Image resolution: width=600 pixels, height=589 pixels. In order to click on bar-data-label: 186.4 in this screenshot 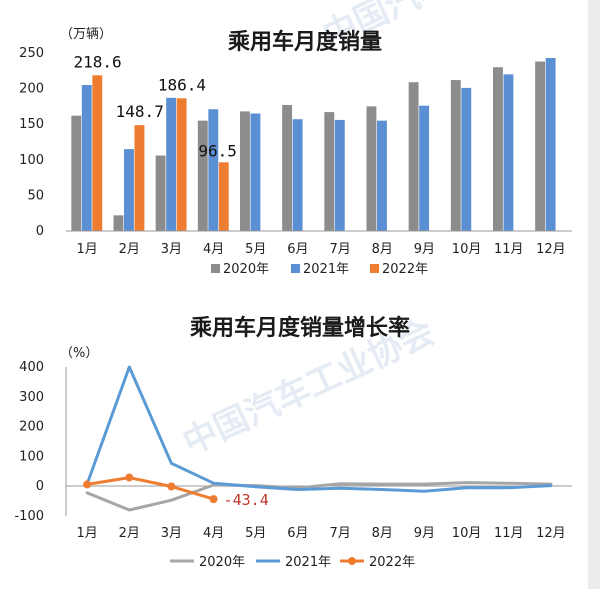, I will do `click(182, 84)`.